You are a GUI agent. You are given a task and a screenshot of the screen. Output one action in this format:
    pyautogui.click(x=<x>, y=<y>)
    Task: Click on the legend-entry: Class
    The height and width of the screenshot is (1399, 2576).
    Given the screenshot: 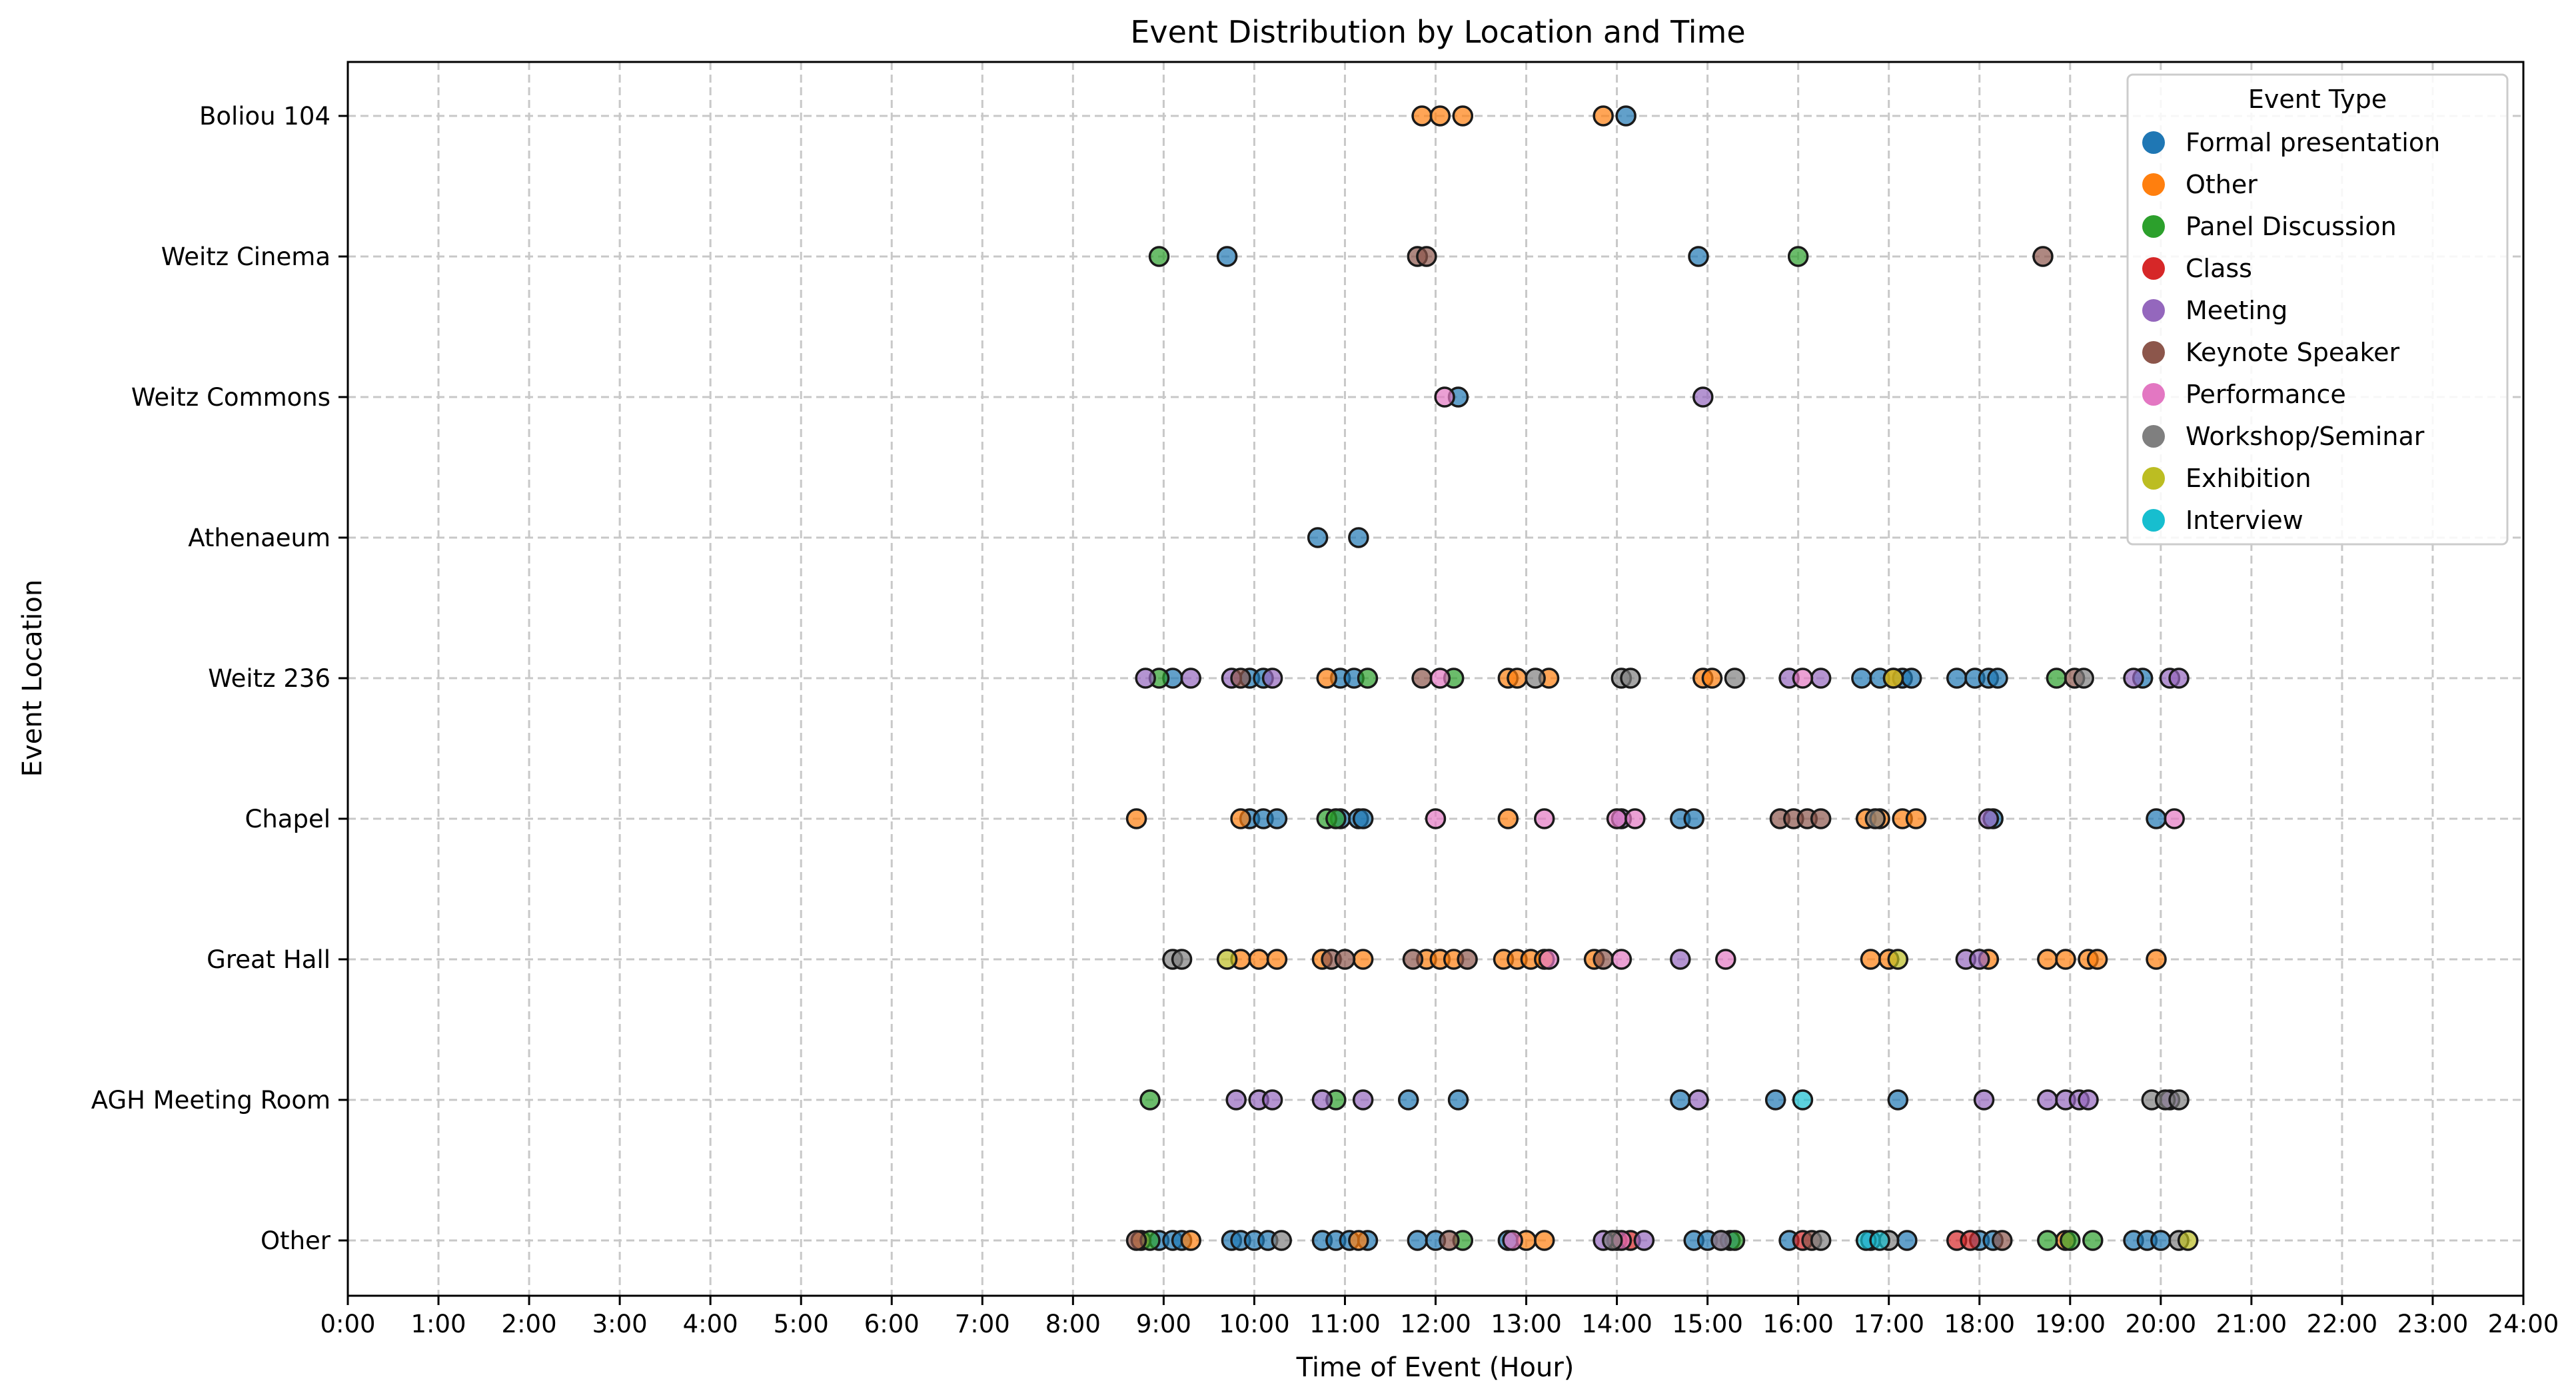 What is the action you would take?
    pyautogui.click(x=2219, y=268)
    